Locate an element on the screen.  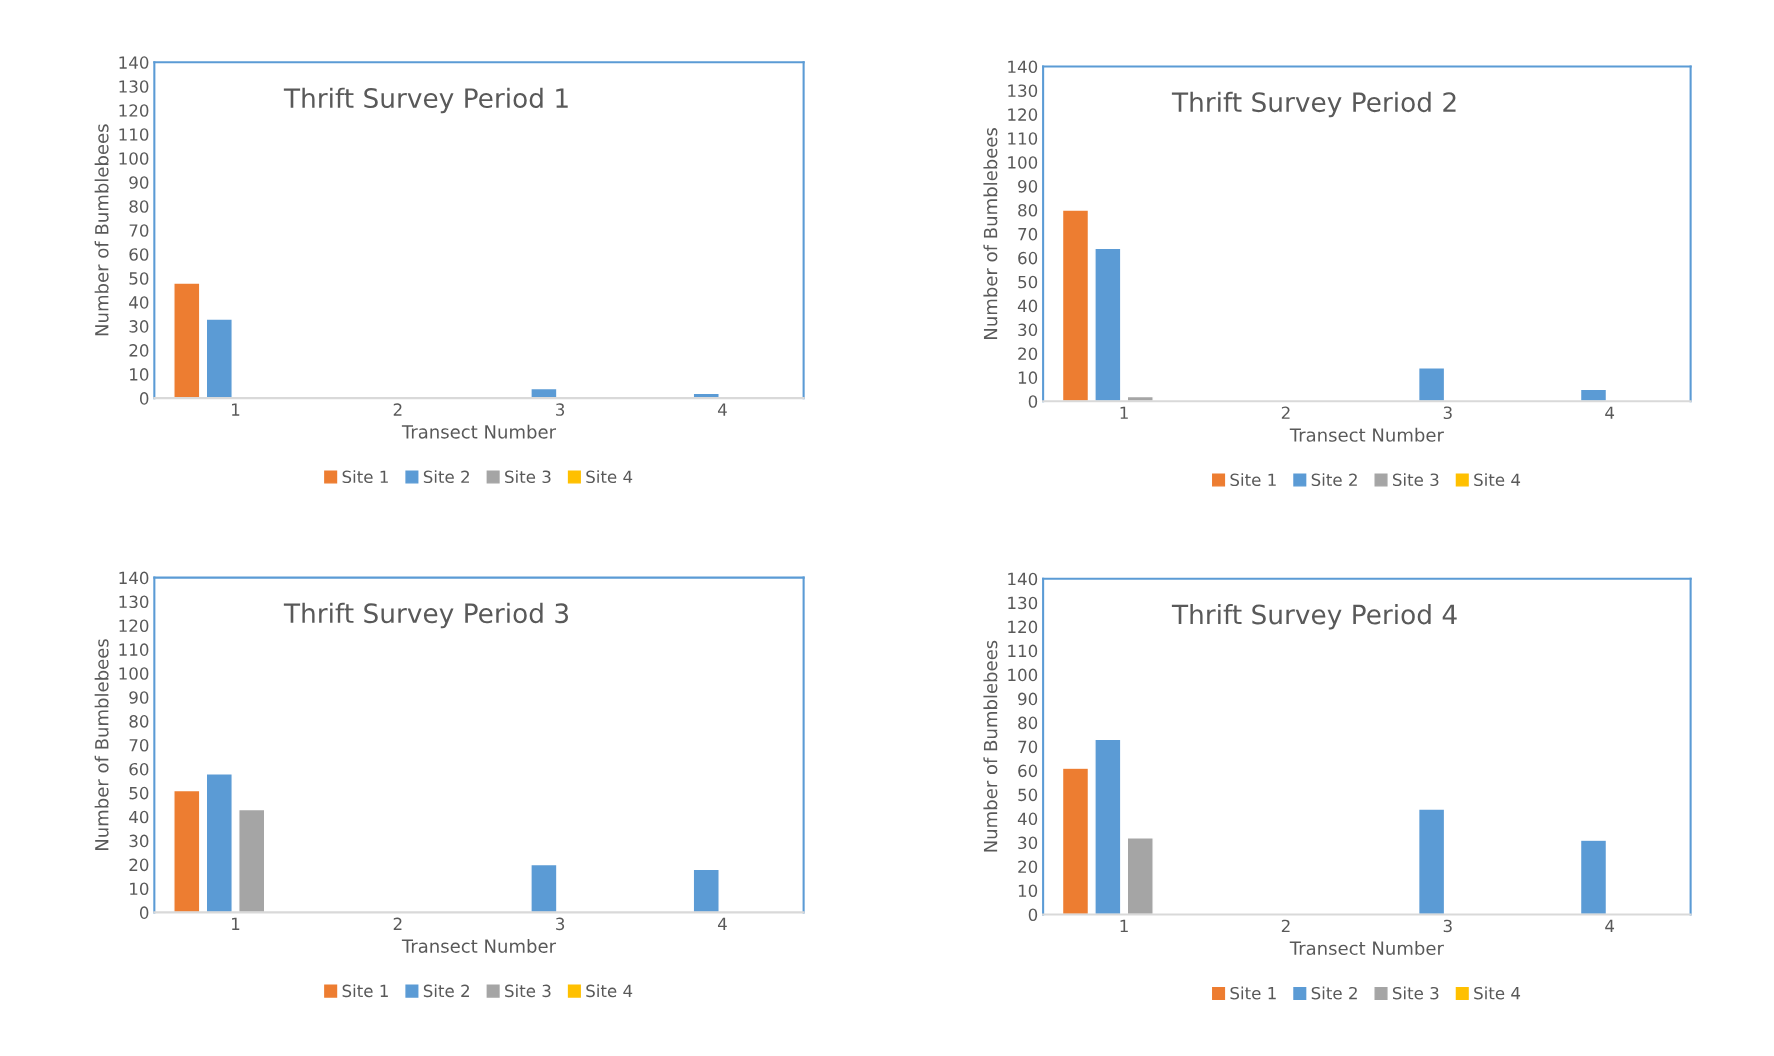
text: Thrift Survey Period 2 is located at coordinates (1313, 104).